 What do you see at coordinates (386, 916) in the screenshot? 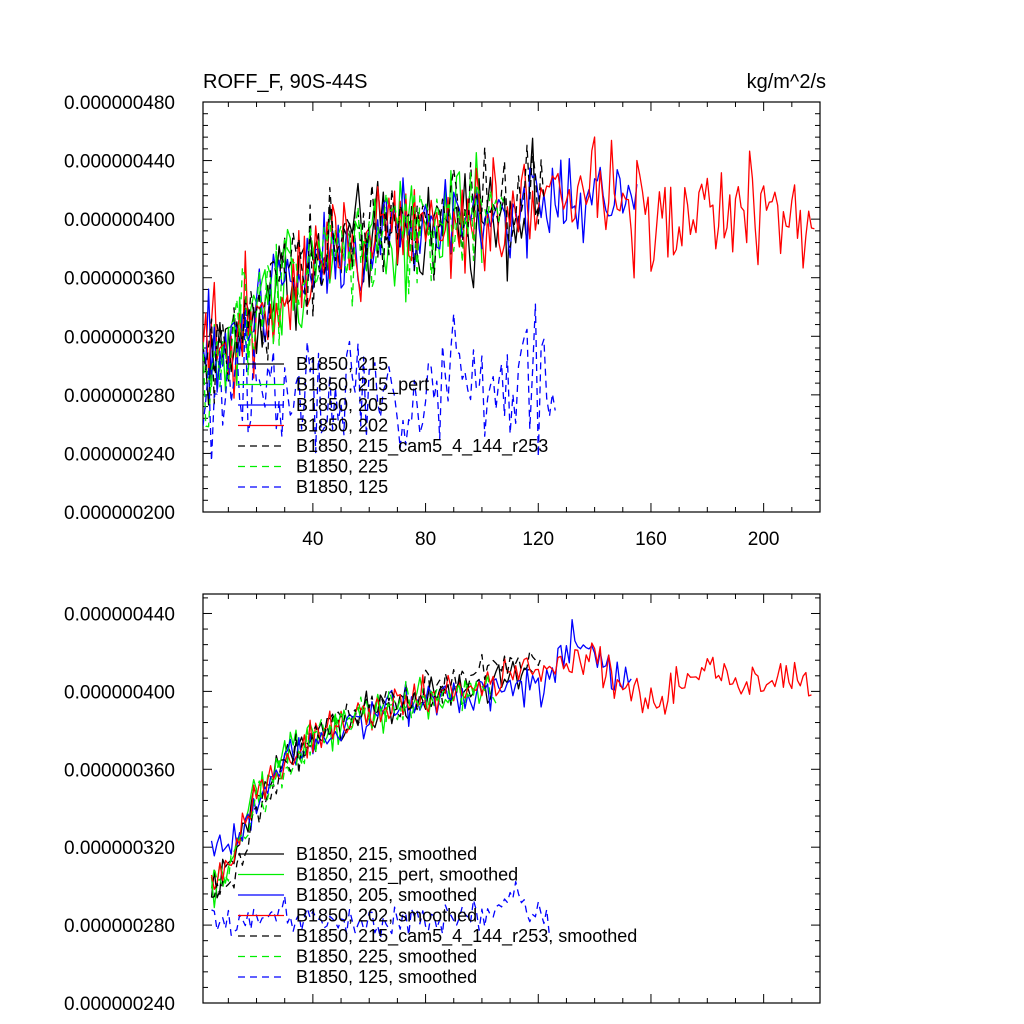
I see `legend-label: B1850, 202, smoothed` at bounding box center [386, 916].